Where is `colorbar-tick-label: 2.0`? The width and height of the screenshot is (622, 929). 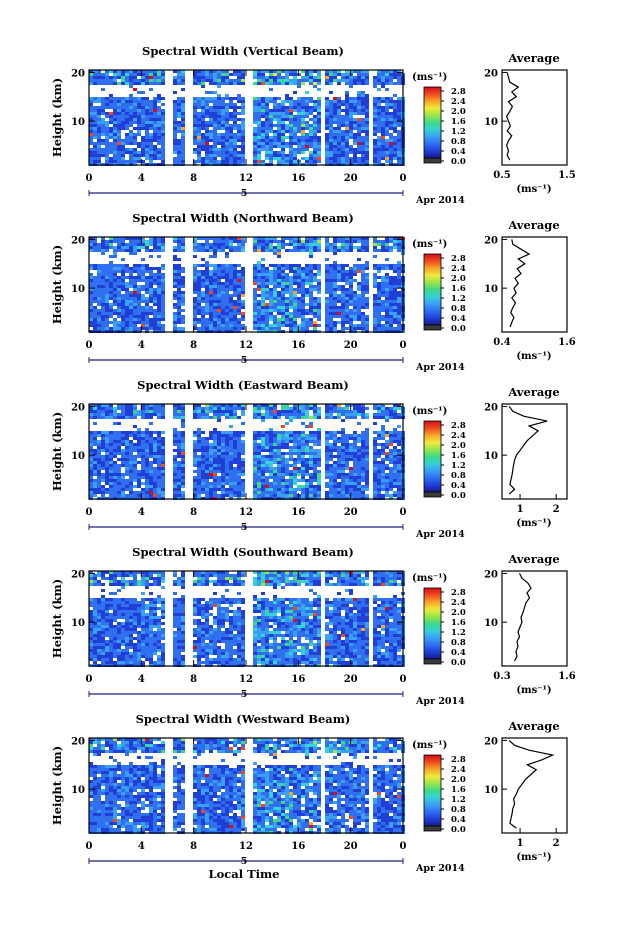
colorbar-tick-label: 2.0 is located at coordinates (458, 279).